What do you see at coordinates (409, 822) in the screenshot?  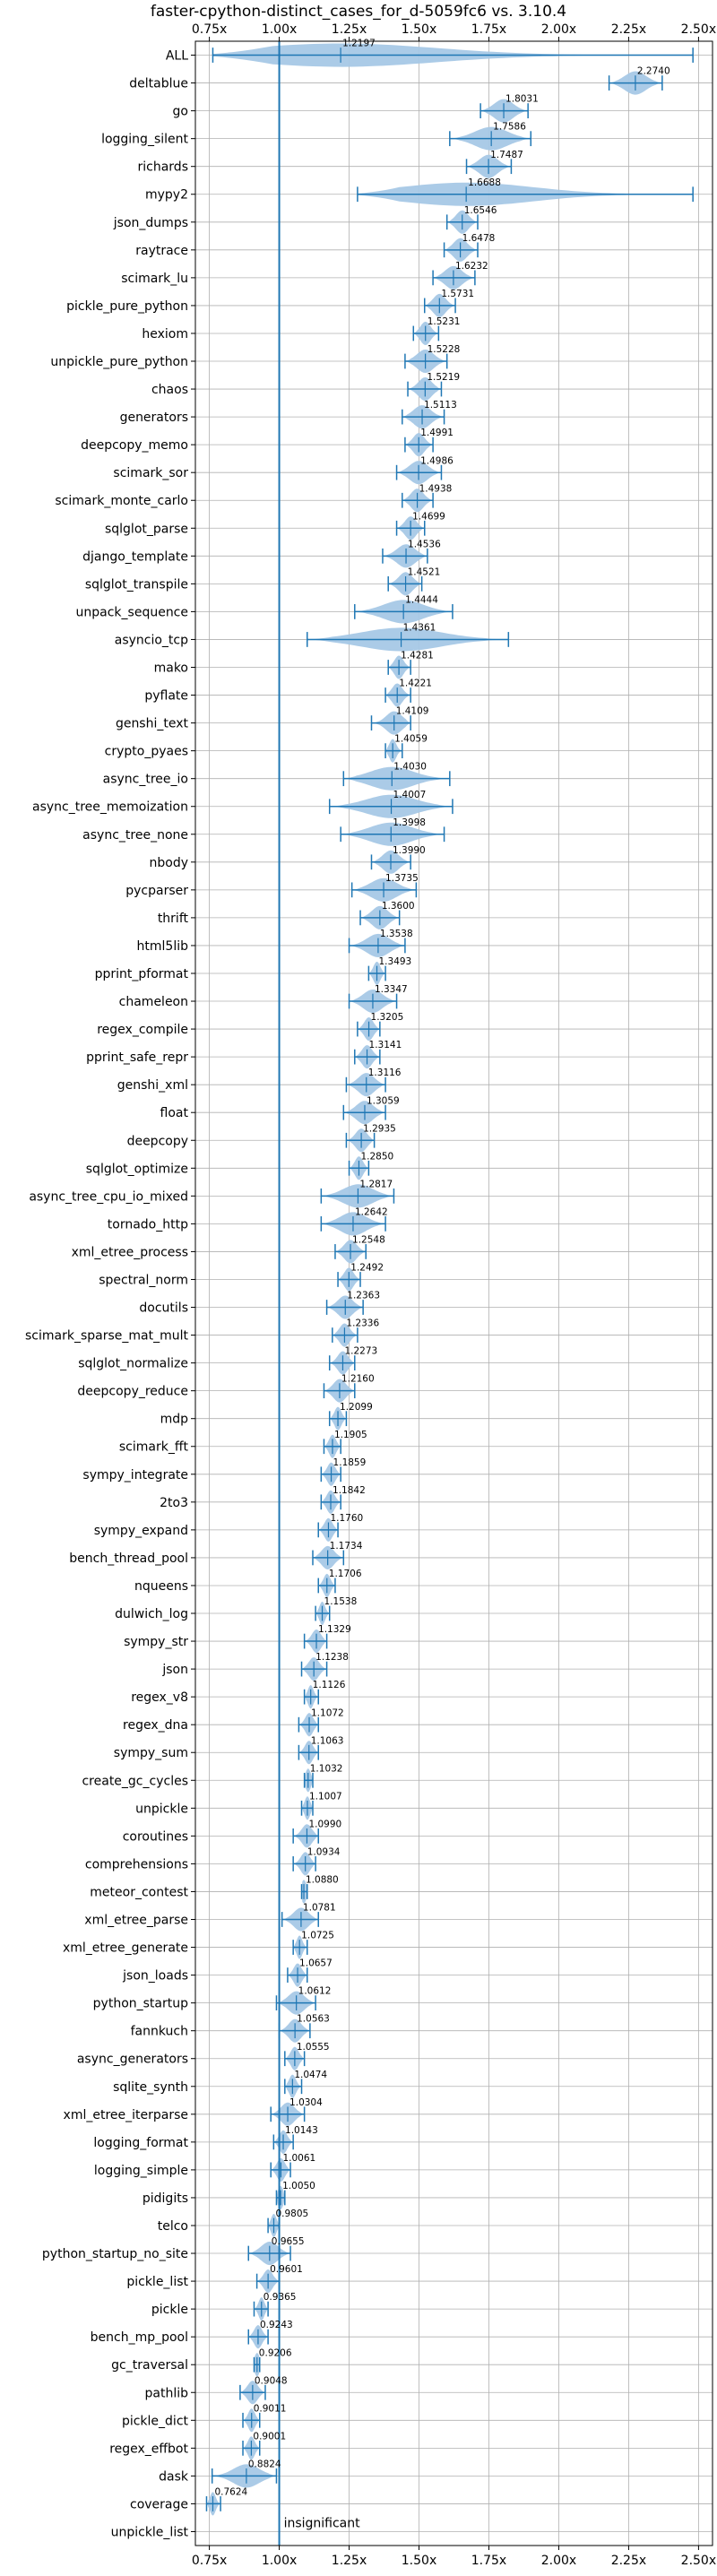 I see `median-data-label: 1.3998` at bounding box center [409, 822].